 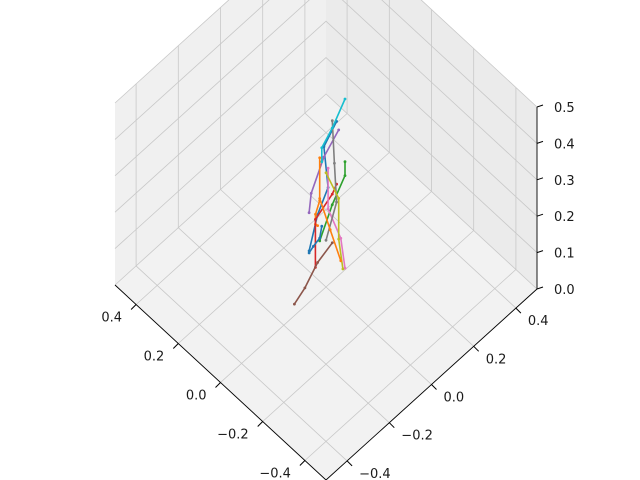 I want to click on x-tick-label: 0.0, so click(x=196, y=396).